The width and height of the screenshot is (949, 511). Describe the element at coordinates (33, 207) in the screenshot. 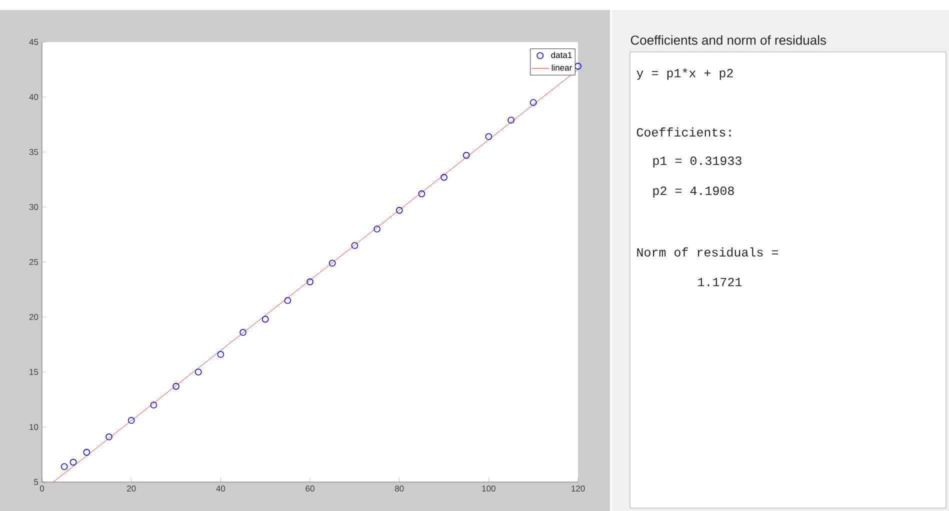

I see `y-tick-label: 30` at that location.